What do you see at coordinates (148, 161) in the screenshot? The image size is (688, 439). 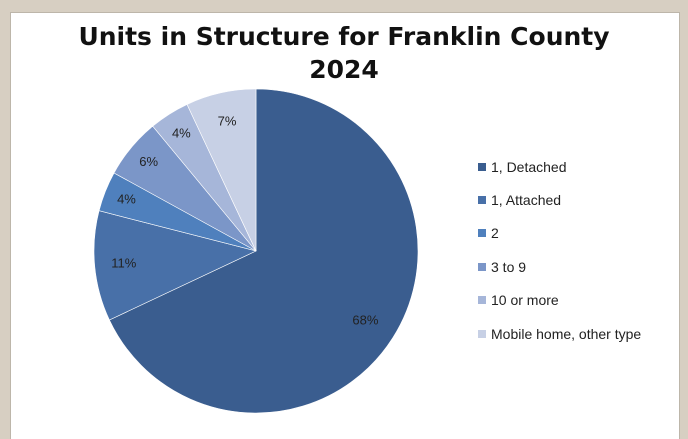 I see `data-label-3-to-9: 6%` at bounding box center [148, 161].